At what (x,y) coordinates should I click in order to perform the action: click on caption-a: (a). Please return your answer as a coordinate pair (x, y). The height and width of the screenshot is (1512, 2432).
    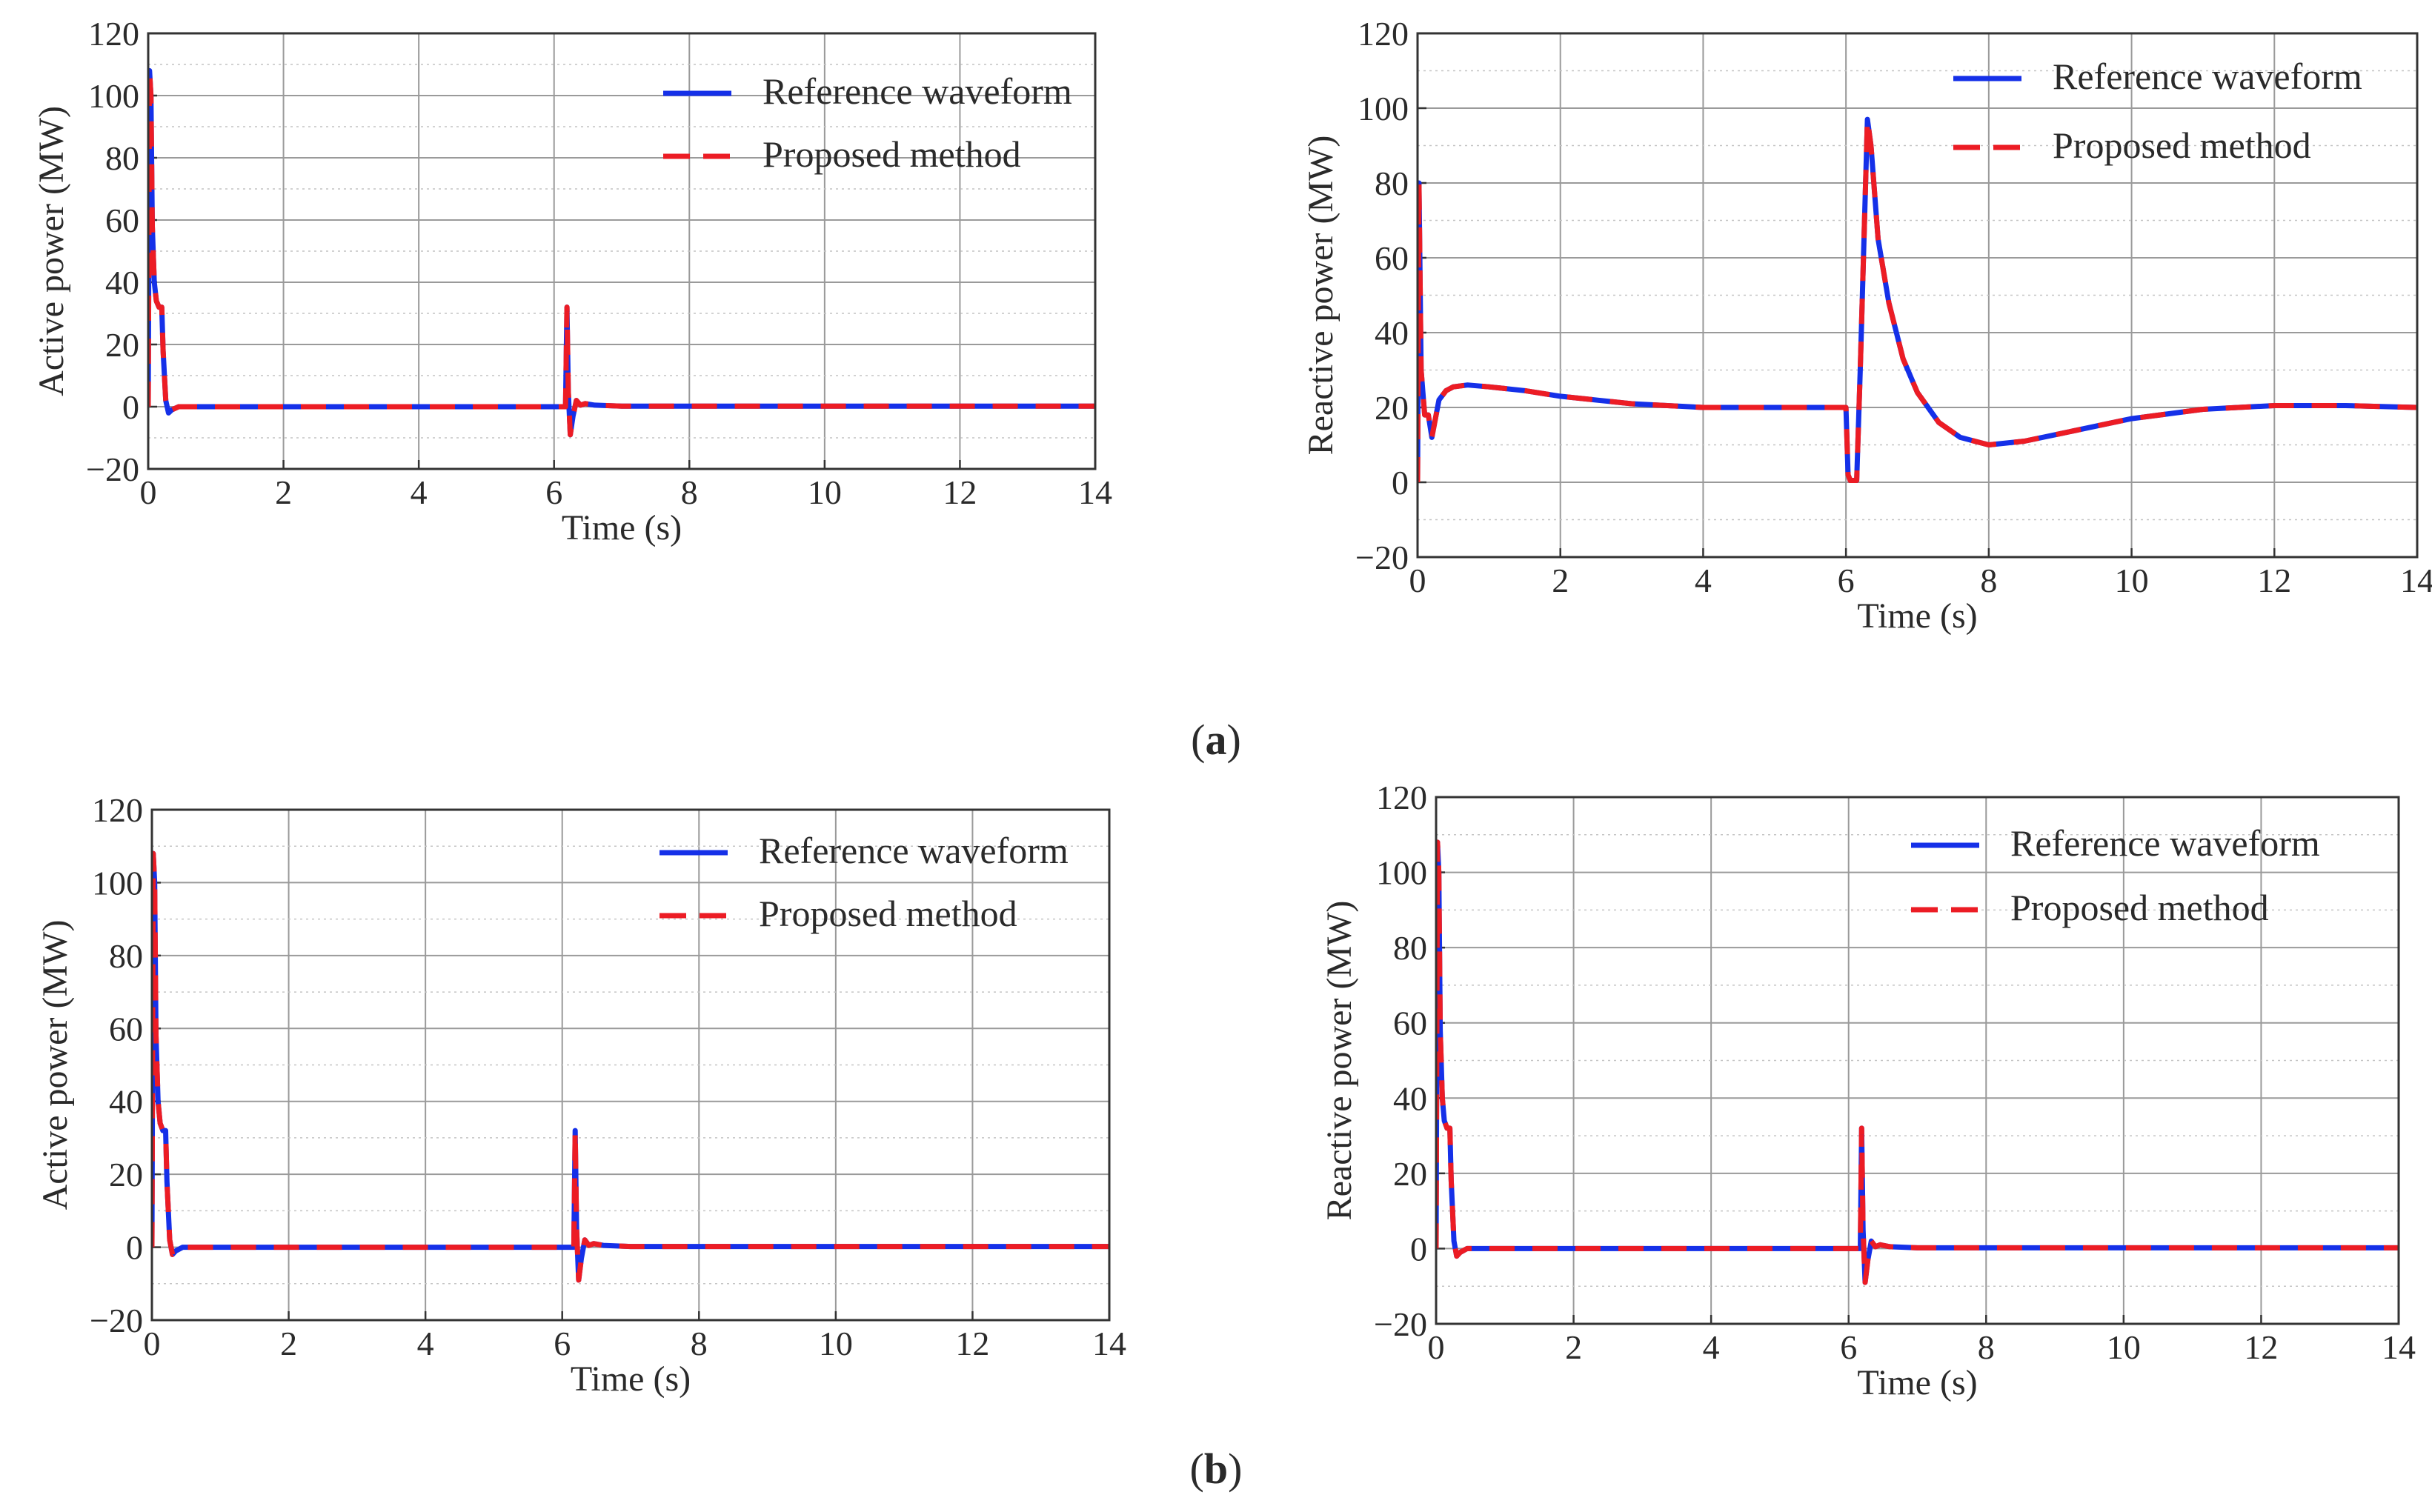
    Looking at the image, I should click on (1216, 740).